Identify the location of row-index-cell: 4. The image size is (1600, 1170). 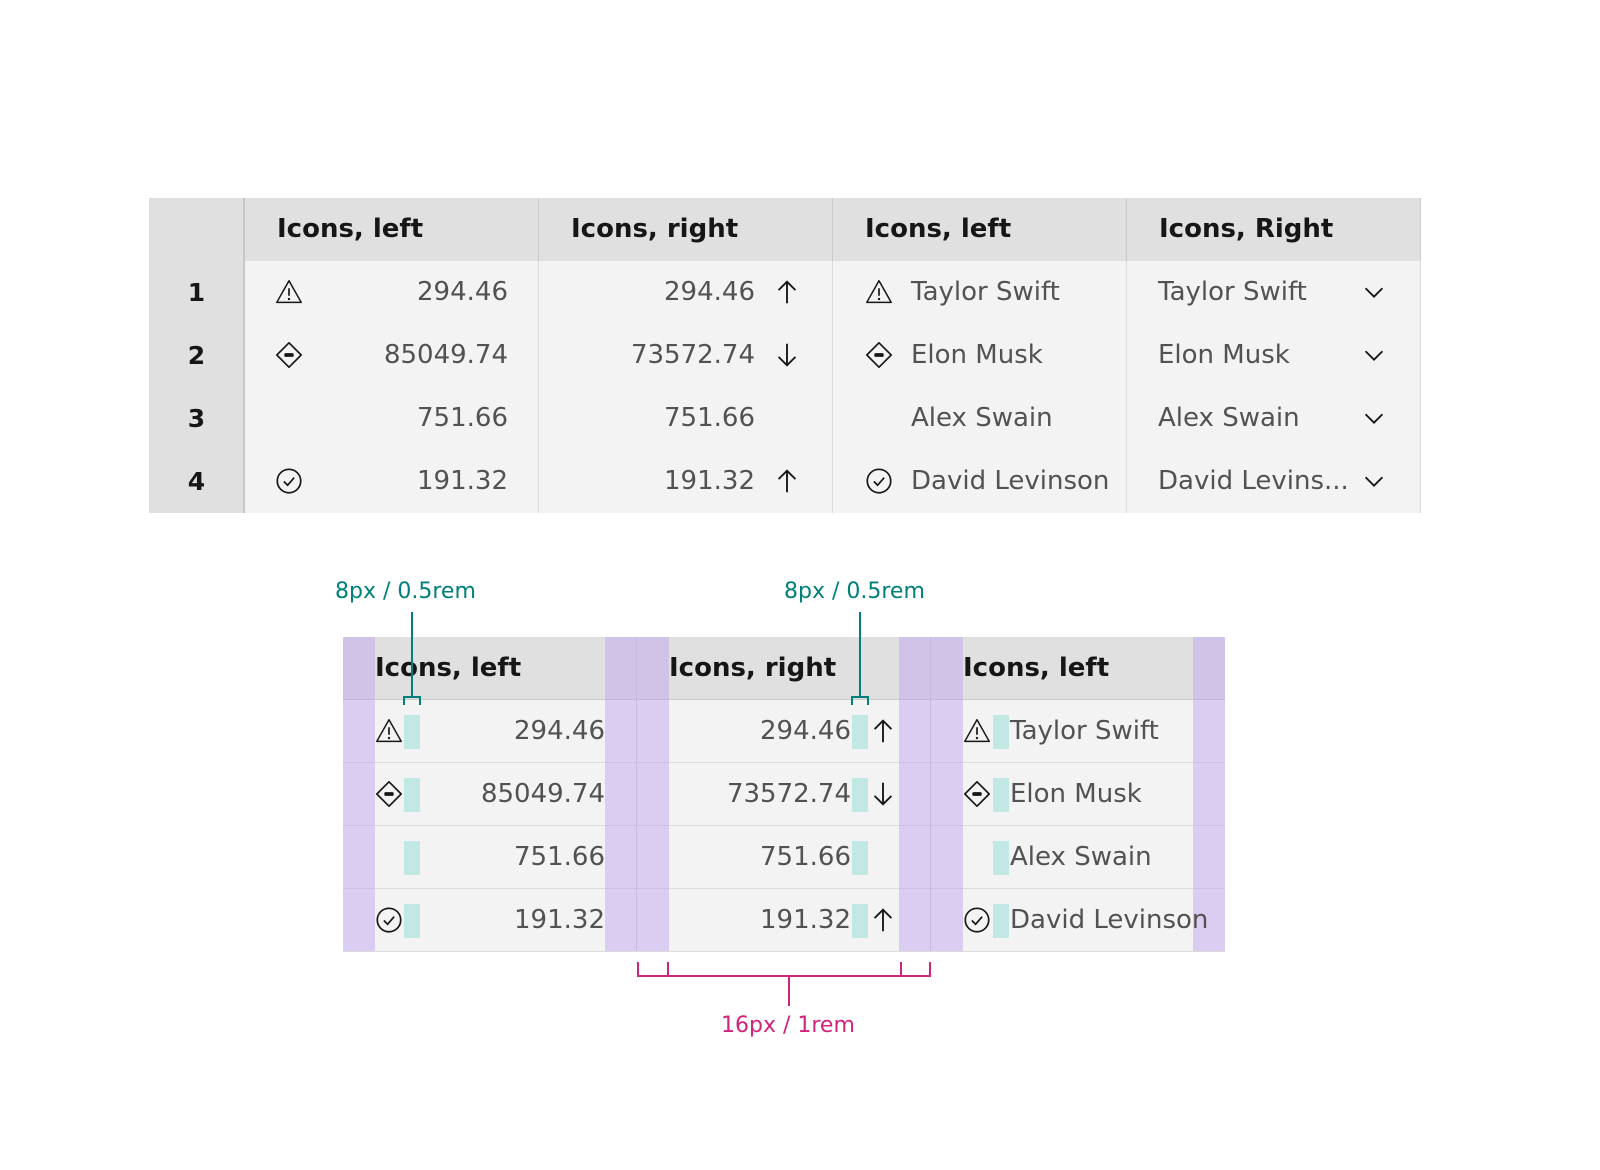
(197, 481).